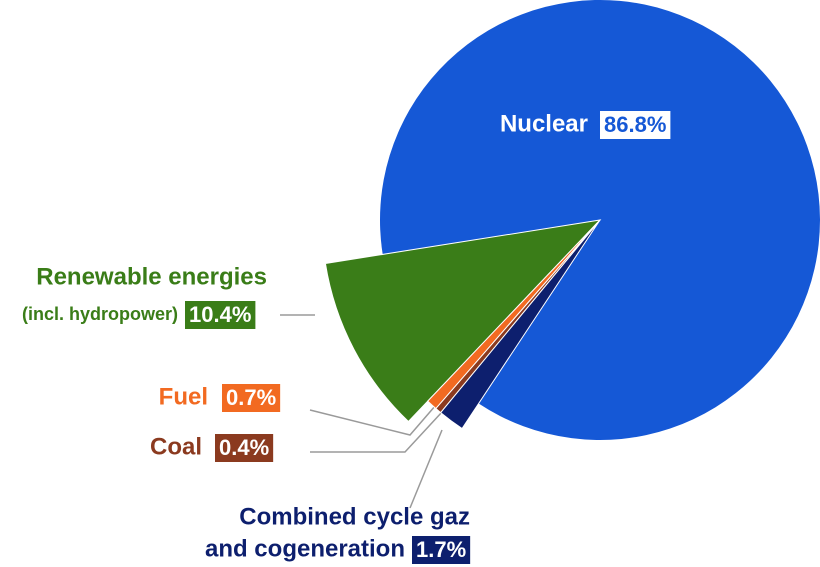 This screenshot has width=820, height=567. I want to click on category-label: Fuel, so click(183, 396).